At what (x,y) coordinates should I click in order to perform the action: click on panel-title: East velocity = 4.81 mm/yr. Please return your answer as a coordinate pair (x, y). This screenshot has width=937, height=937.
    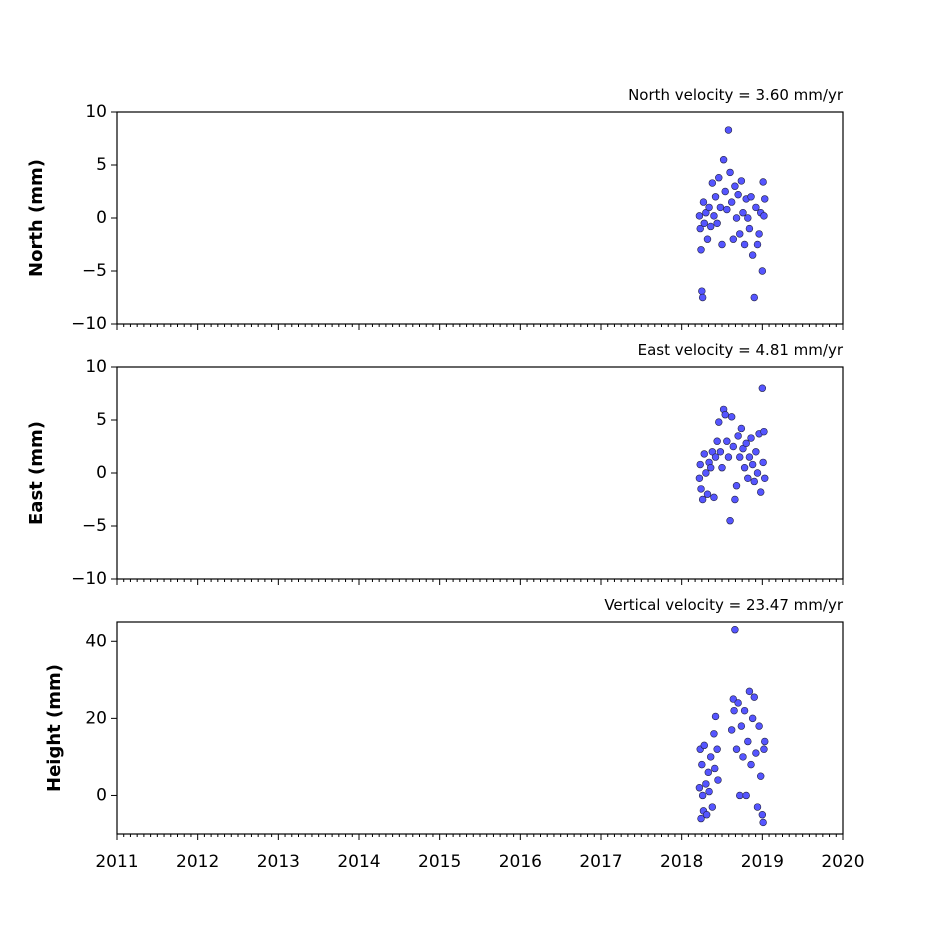
    Looking at the image, I should click on (741, 350).